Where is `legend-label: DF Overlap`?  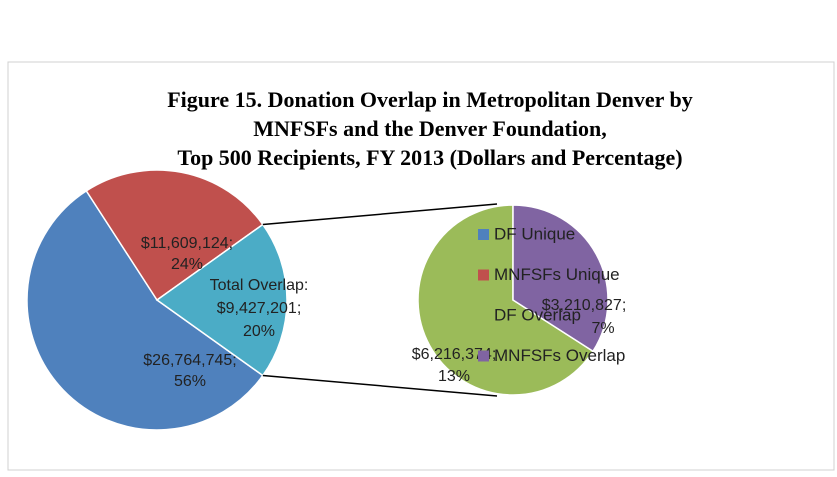
legend-label: DF Overlap is located at coordinates (537, 314).